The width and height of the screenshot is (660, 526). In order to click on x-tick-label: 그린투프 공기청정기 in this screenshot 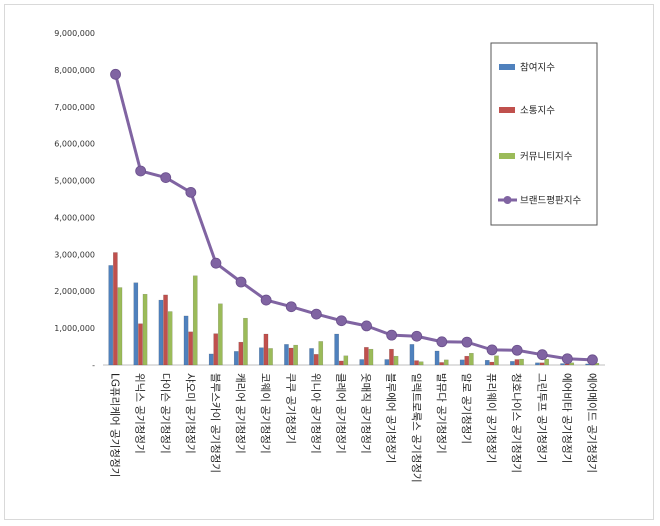, I will do `click(541, 418)`.